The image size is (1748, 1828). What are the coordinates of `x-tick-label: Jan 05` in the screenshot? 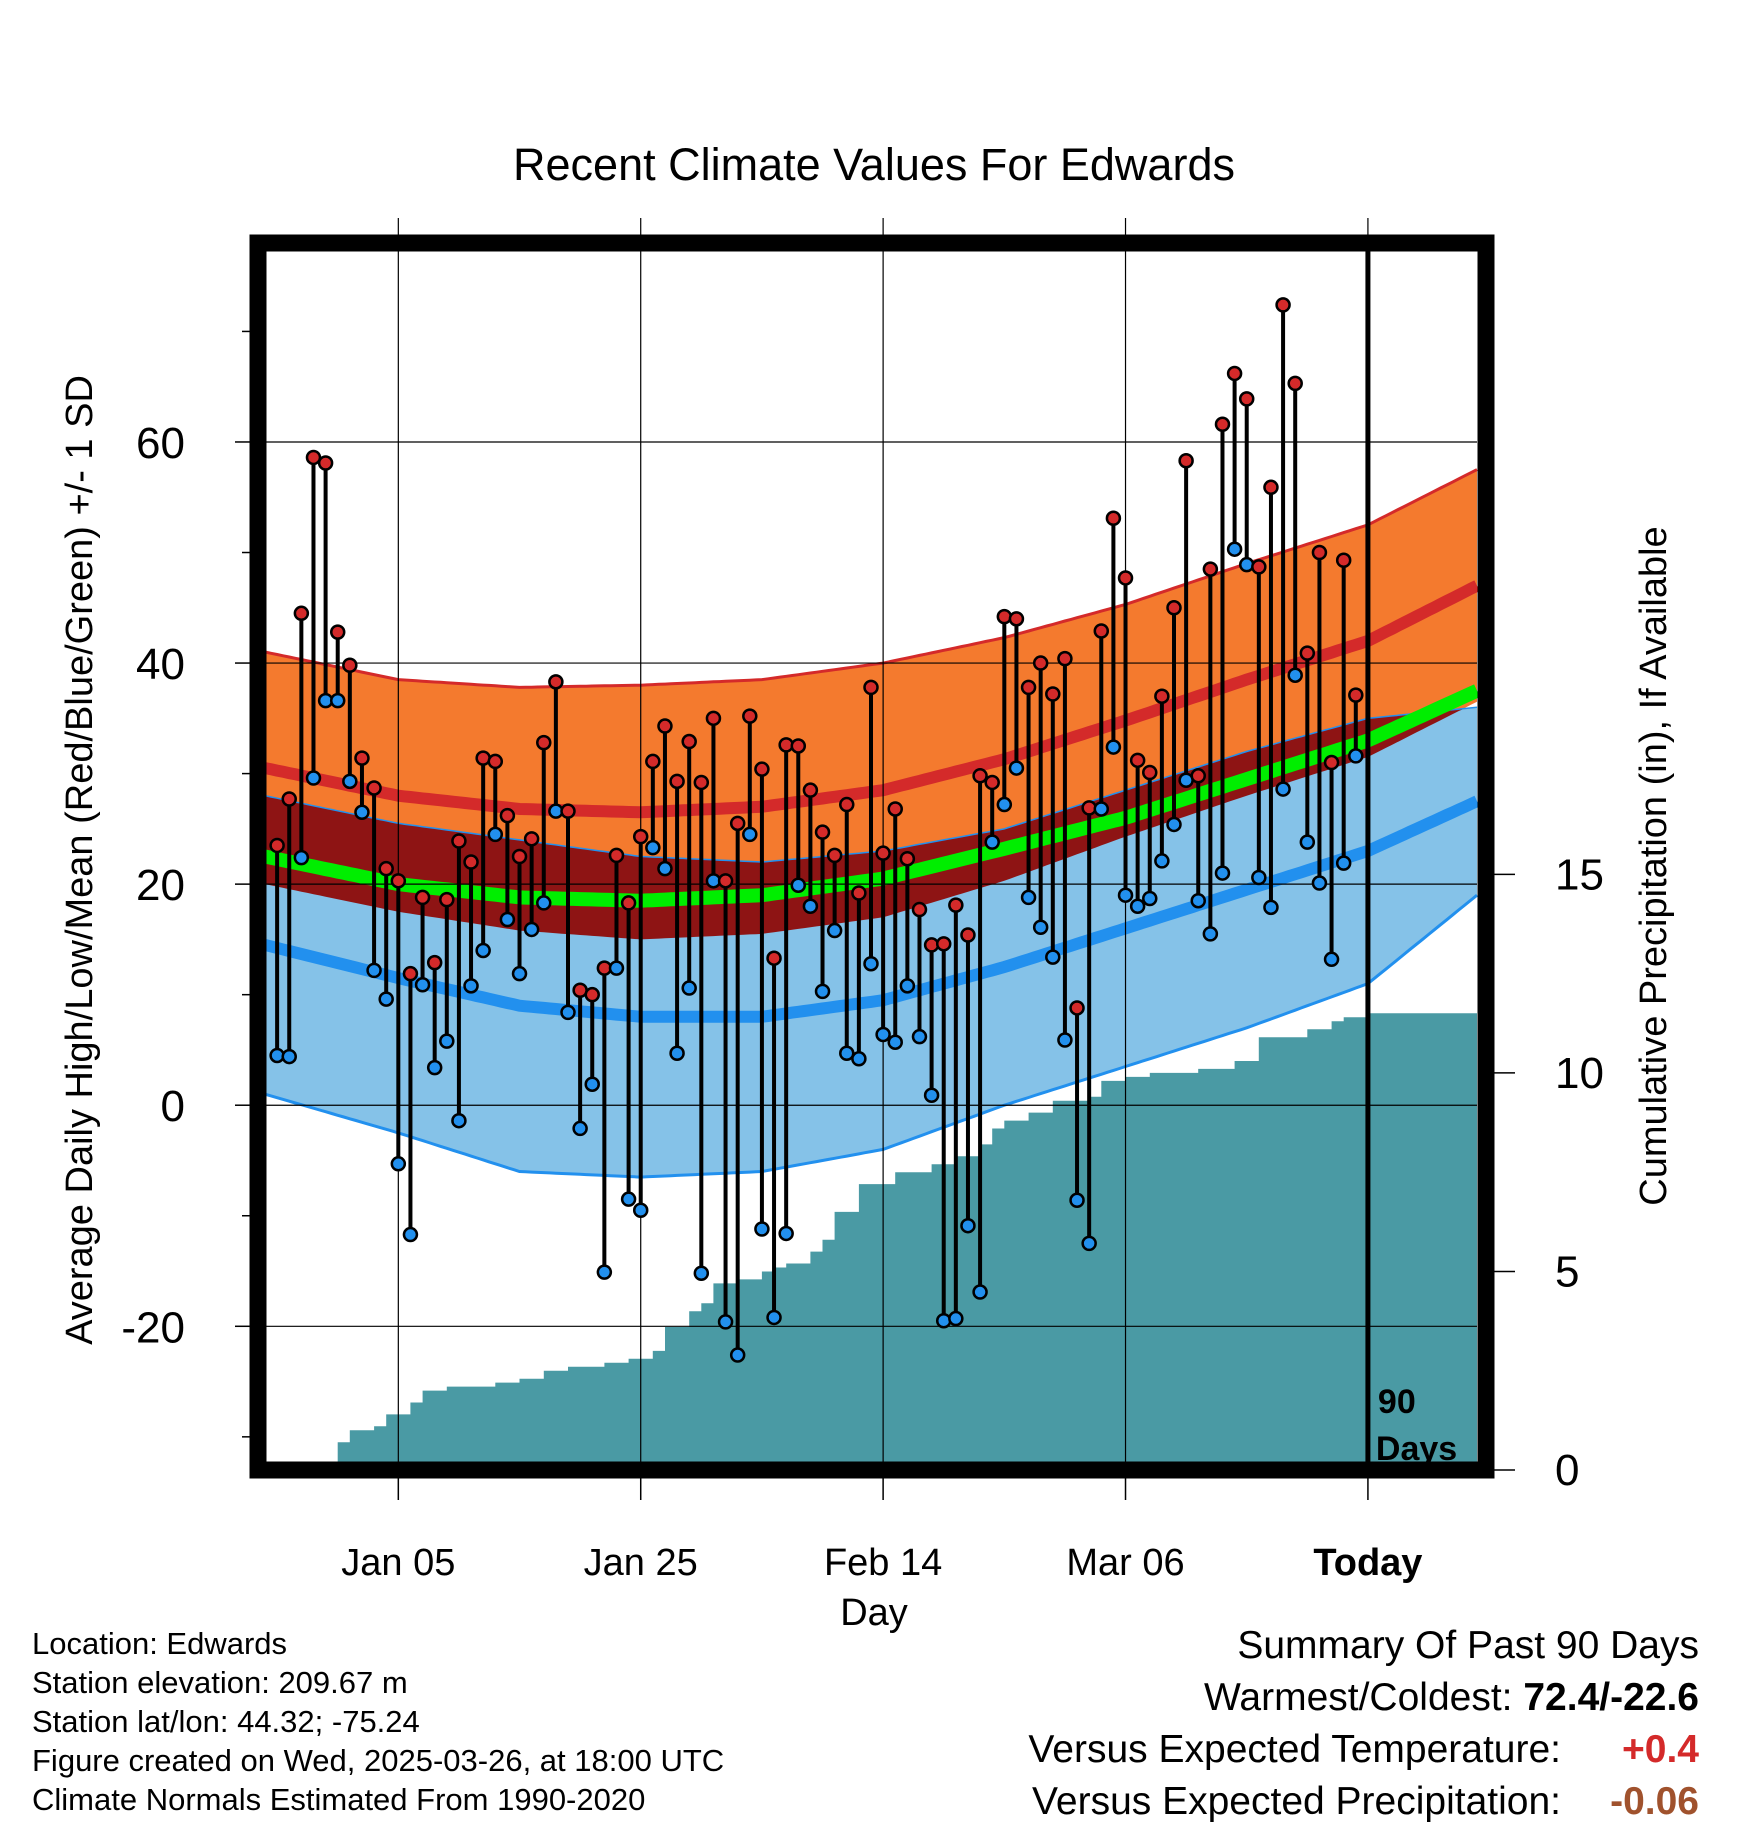 It's located at (398, 1563).